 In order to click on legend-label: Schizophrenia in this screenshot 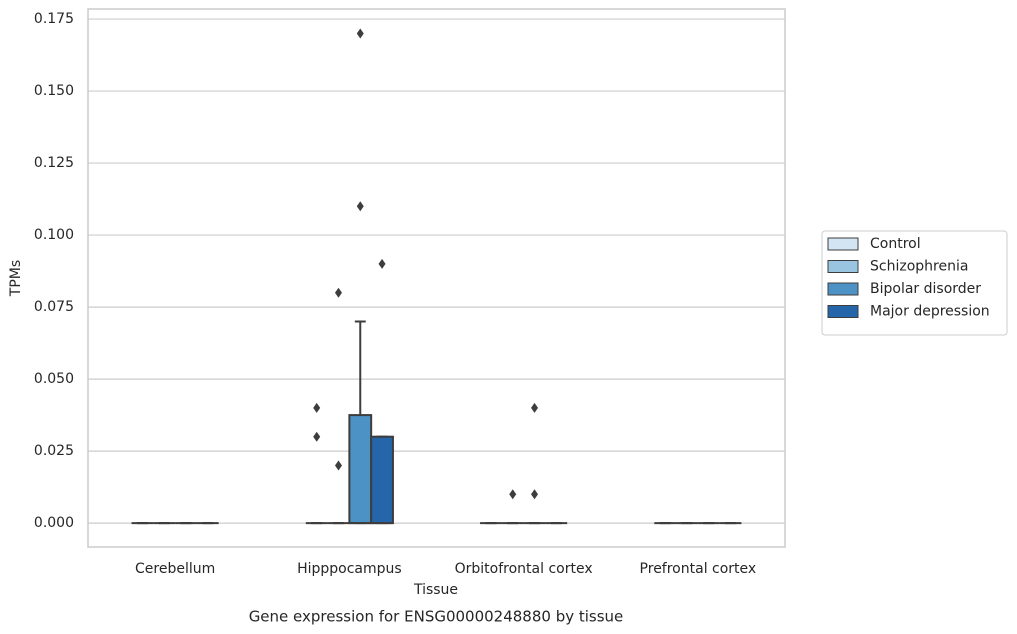, I will do `click(919, 267)`.